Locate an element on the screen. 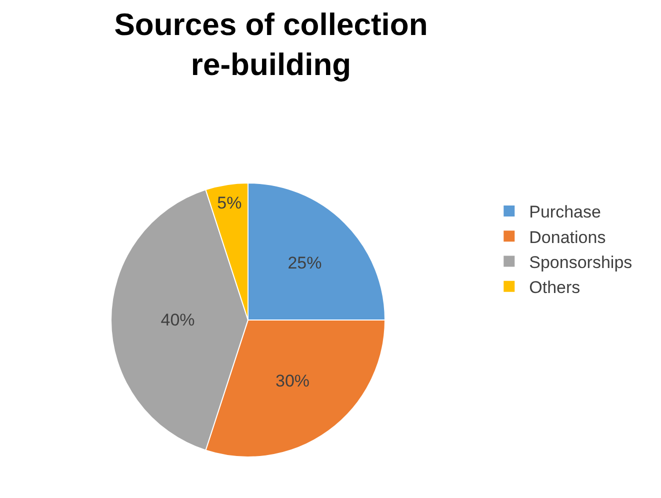 This screenshot has width=661, height=498. data-label: 25% is located at coordinates (305, 263).